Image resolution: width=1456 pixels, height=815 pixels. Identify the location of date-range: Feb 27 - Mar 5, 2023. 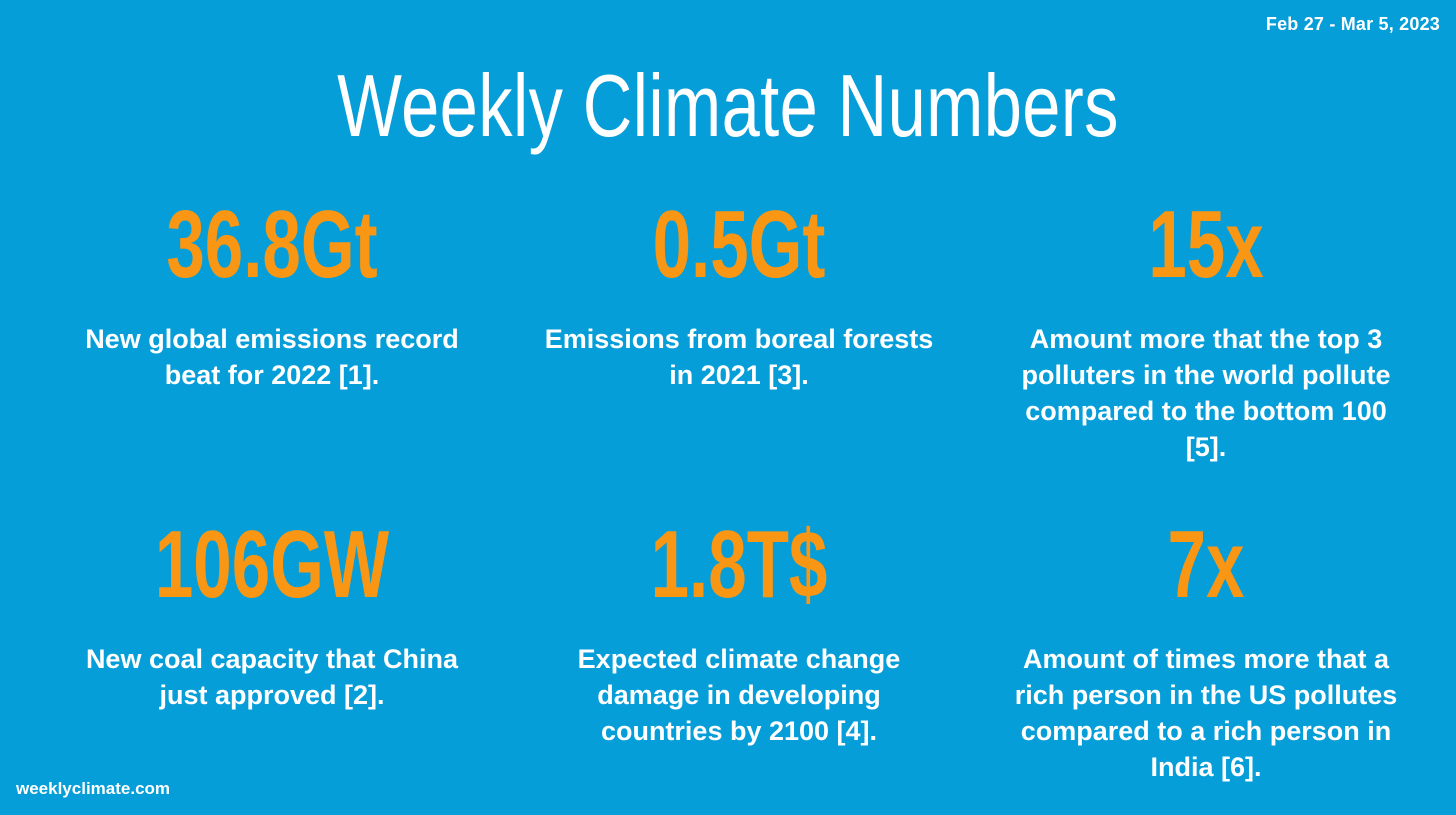
(1352, 24).